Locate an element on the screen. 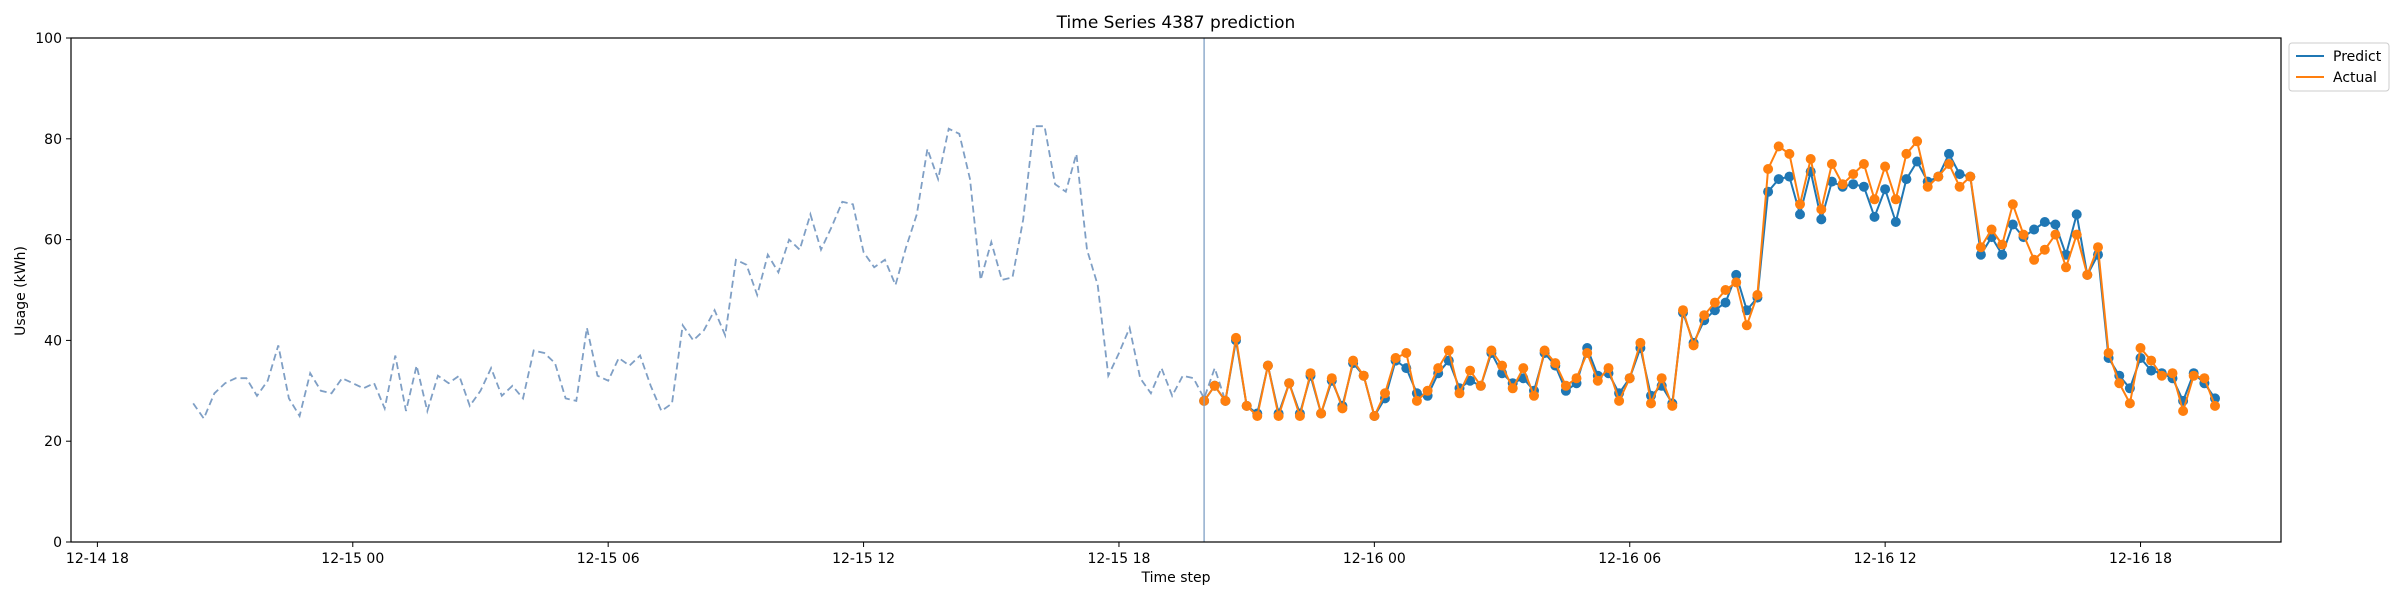 The image size is (2400, 600). y-tick-label: 60 is located at coordinates (53, 241).